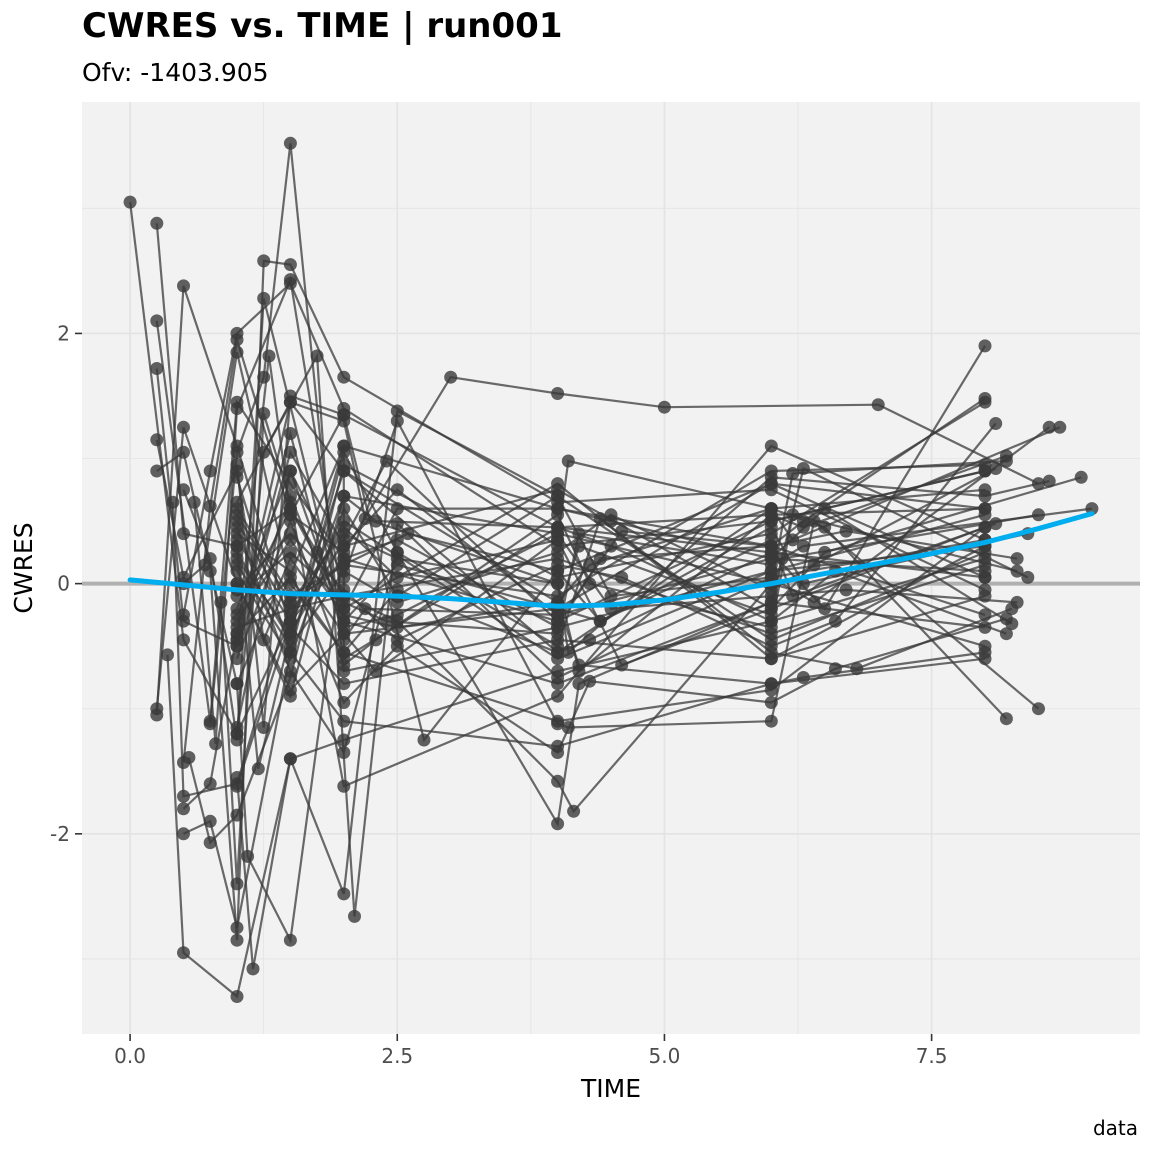 The width and height of the screenshot is (1152, 1152). What do you see at coordinates (397, 1056) in the screenshot?
I see `x-tick-label: 2.5` at bounding box center [397, 1056].